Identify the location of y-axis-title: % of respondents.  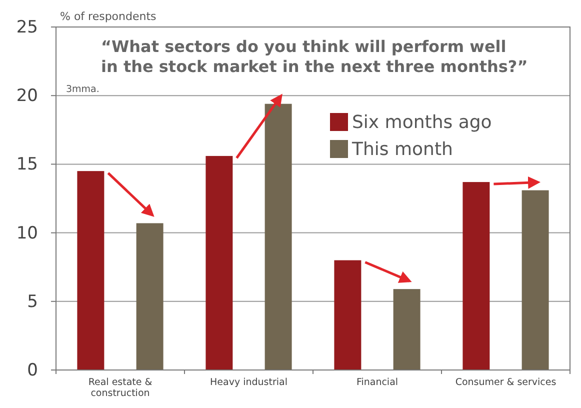
(108, 16).